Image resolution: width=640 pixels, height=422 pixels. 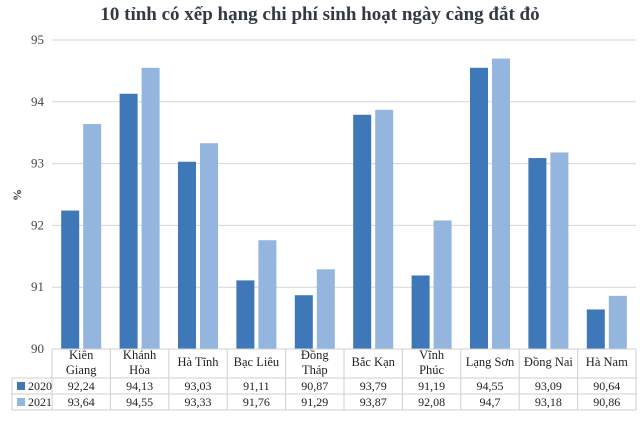 I want to click on data-label: 93,18, so click(x=548, y=402).